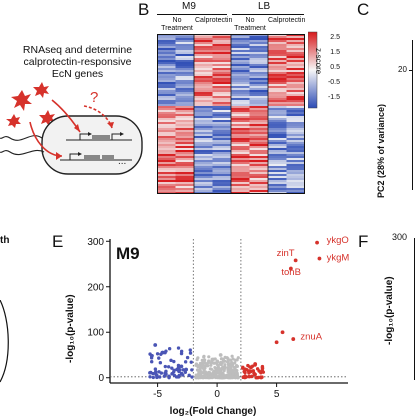 The width and height of the screenshot is (420, 420). I want to click on calprotectin-star-icon, so click(47, 118).